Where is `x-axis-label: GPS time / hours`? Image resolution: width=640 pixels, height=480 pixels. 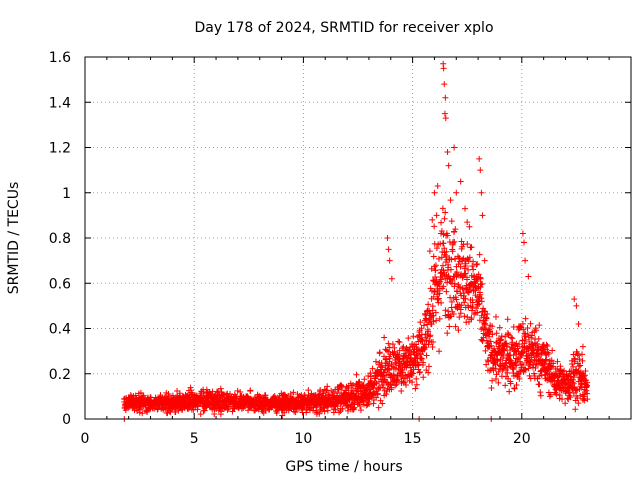 x-axis-label: GPS time / hours is located at coordinates (343, 467).